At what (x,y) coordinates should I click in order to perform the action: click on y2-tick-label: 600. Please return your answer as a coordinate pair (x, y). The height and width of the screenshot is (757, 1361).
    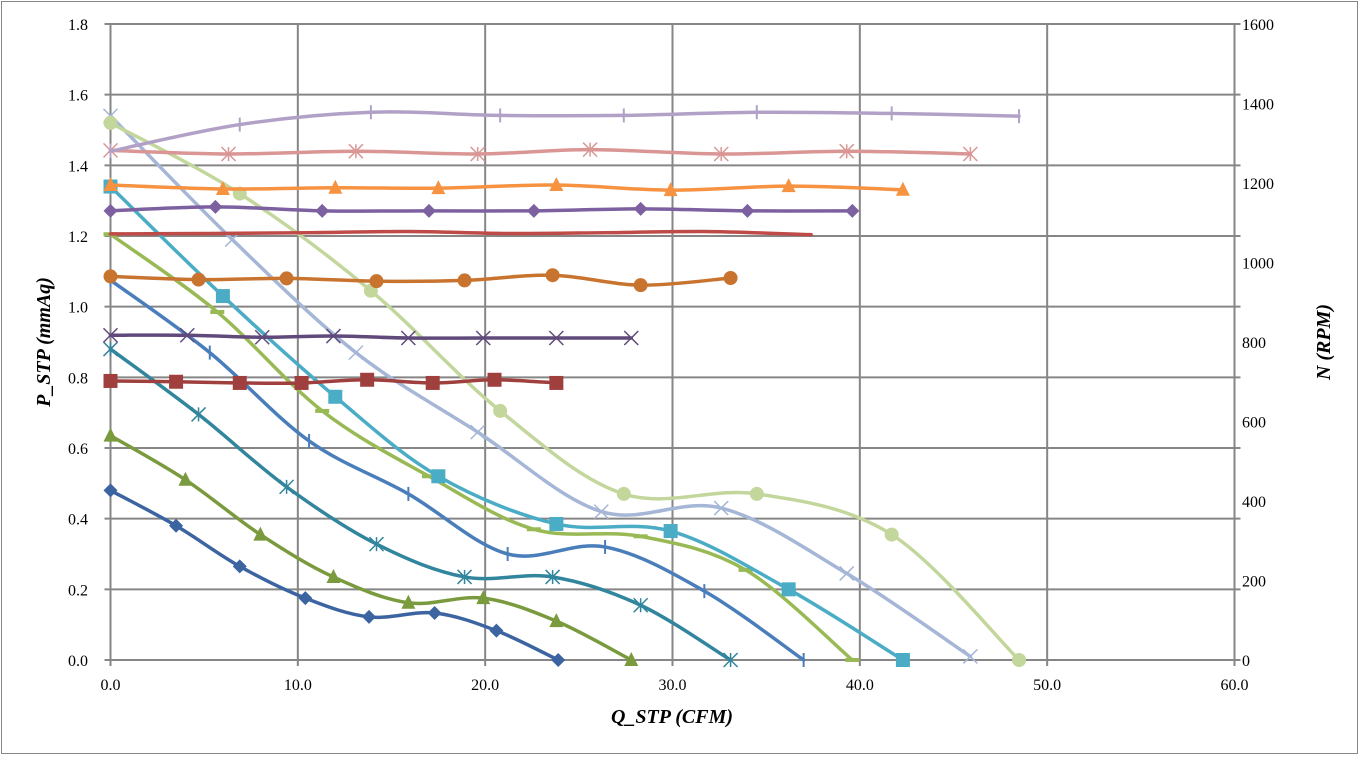
    Looking at the image, I should click on (1254, 423).